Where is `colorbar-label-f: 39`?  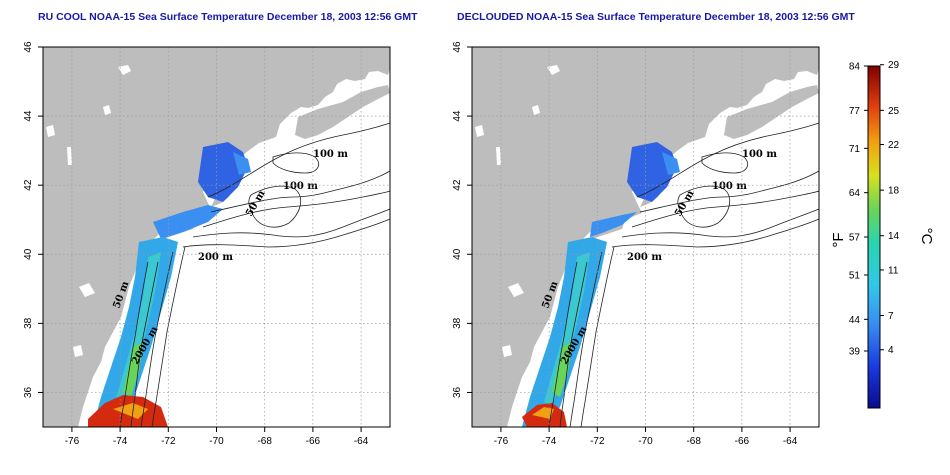
colorbar-label-f: 39 is located at coordinates (855, 352).